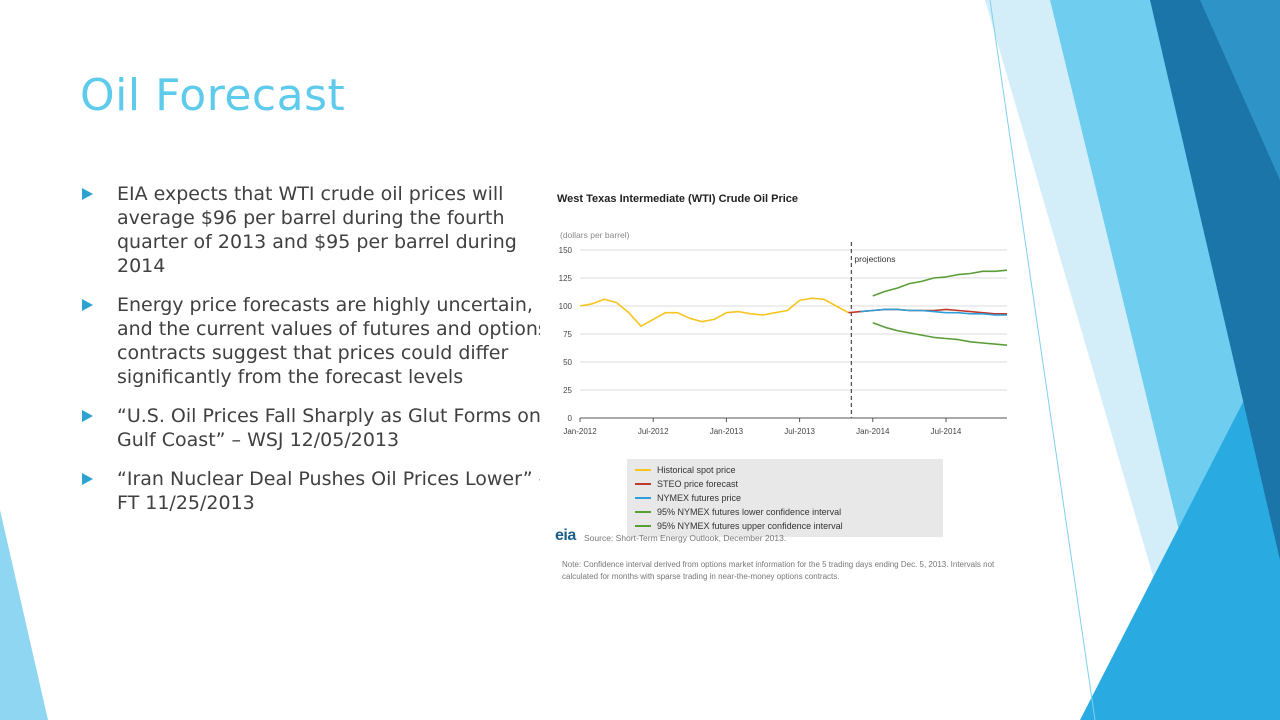  What do you see at coordinates (1215, 280) in the screenshot?
I see `right-dark-panel` at bounding box center [1215, 280].